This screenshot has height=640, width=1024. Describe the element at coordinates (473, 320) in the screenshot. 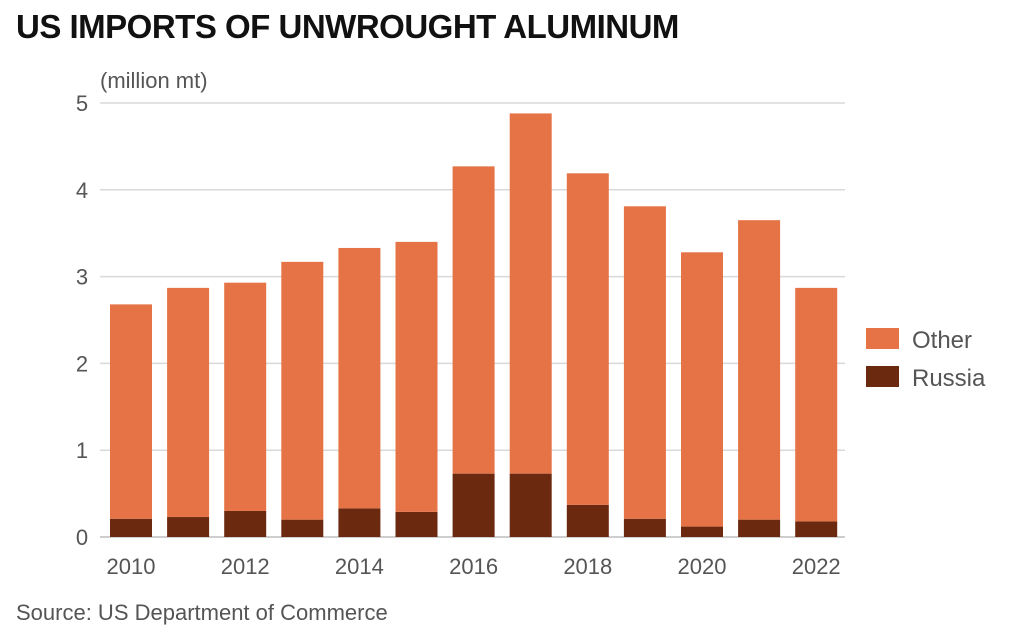

I see `bar-other-2016` at that location.